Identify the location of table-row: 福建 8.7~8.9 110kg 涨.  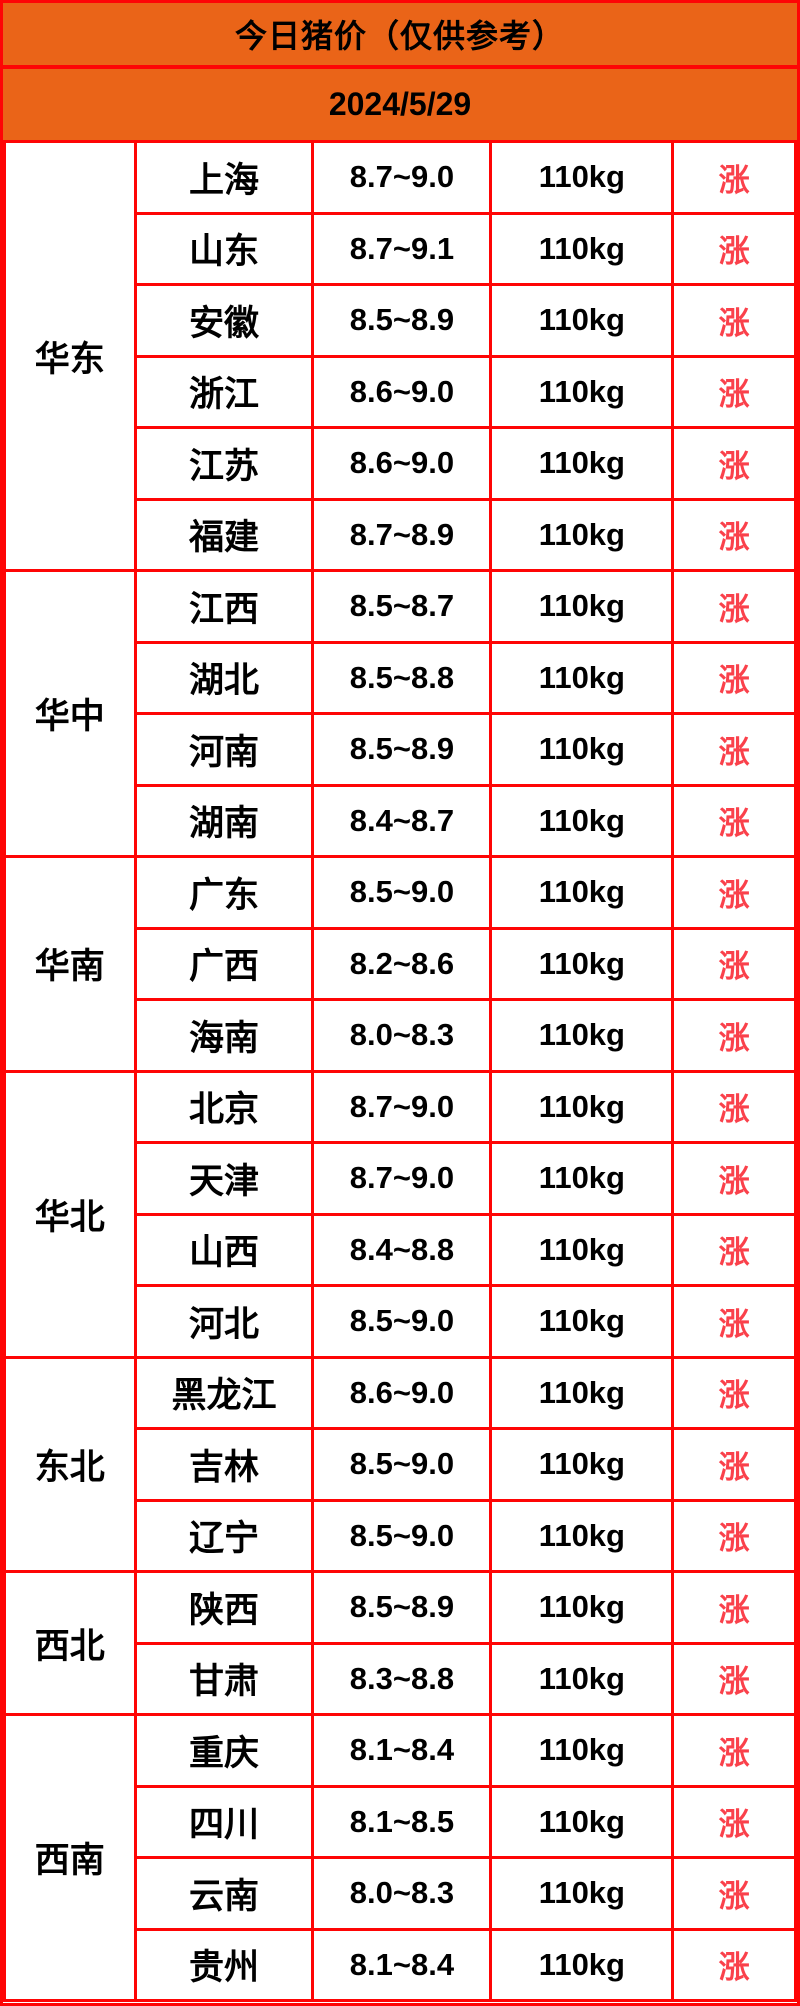
(401, 534).